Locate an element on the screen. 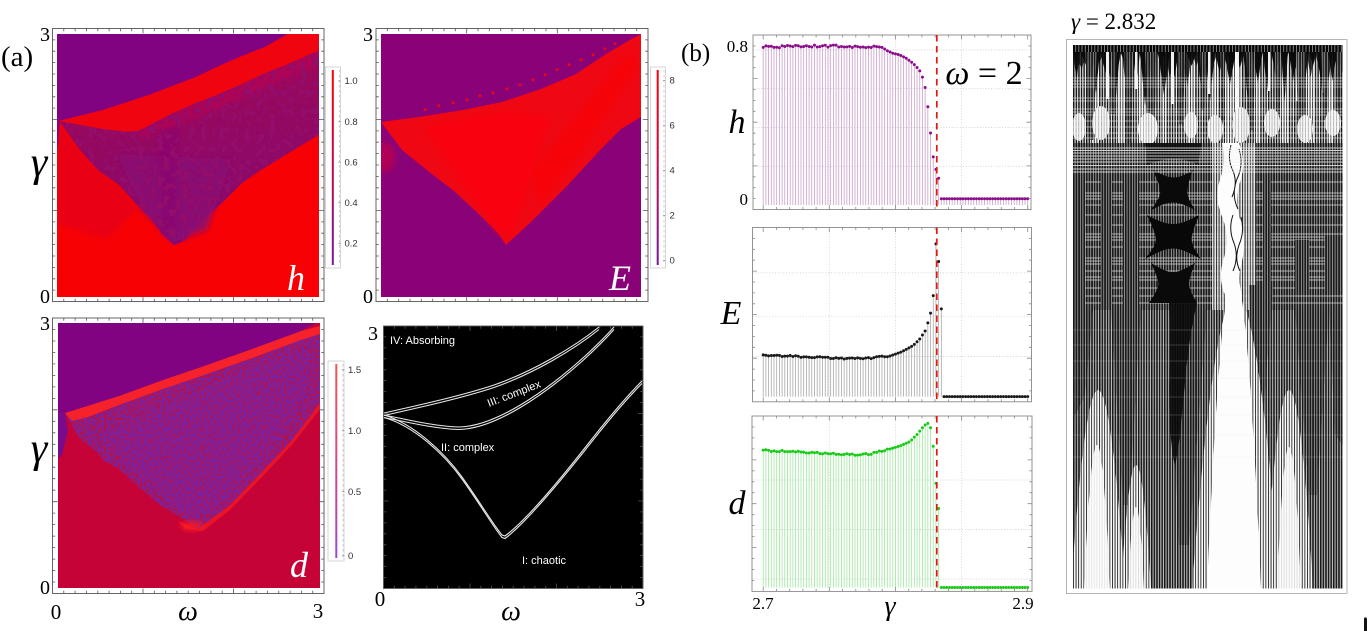  svg-text: II: complex is located at coordinates (468, 448).